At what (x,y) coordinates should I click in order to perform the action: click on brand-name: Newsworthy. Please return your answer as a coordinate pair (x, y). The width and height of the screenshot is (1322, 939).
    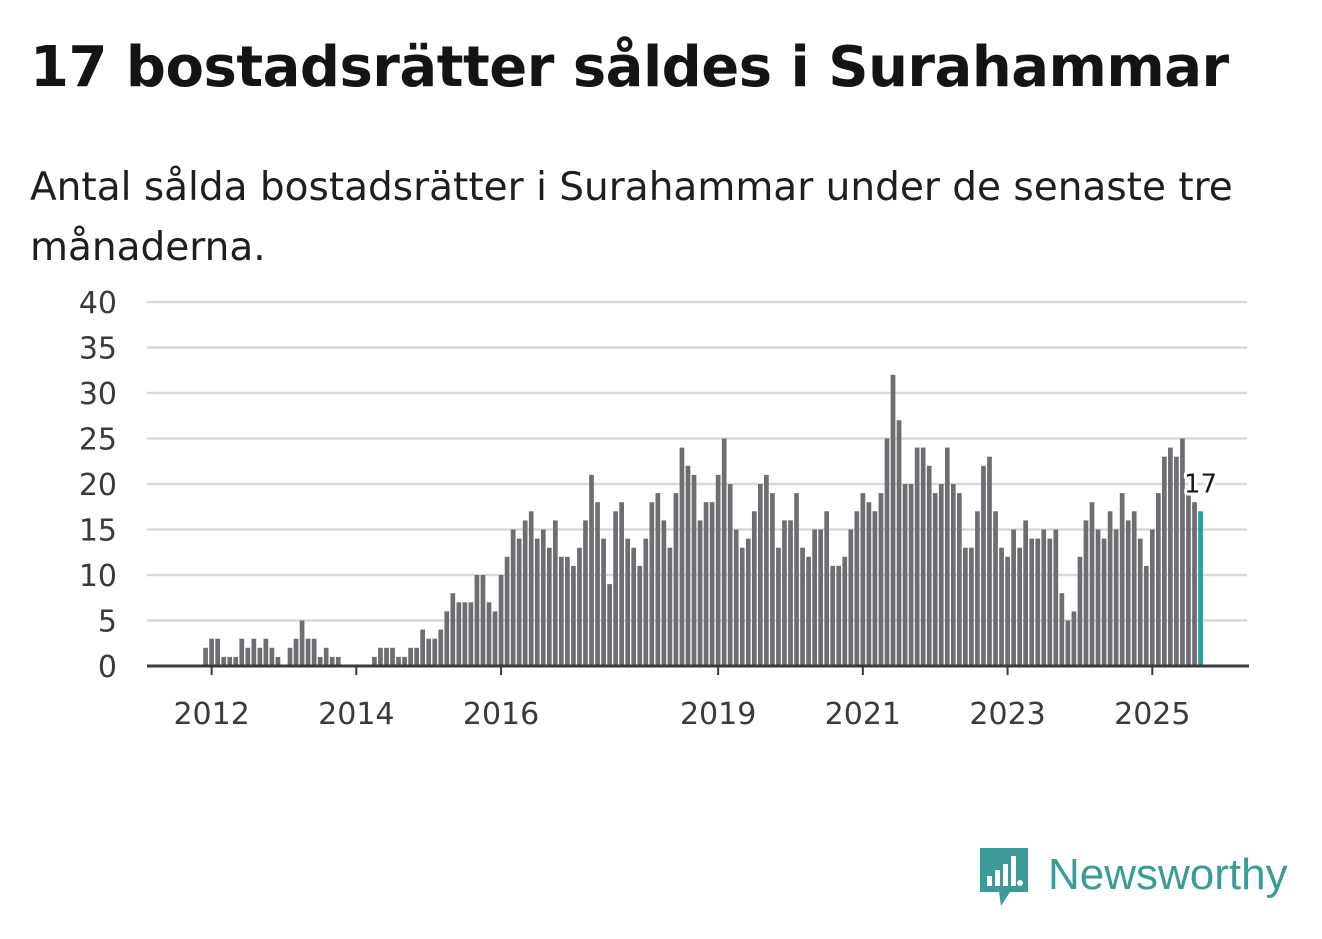
    Looking at the image, I should click on (1168, 874).